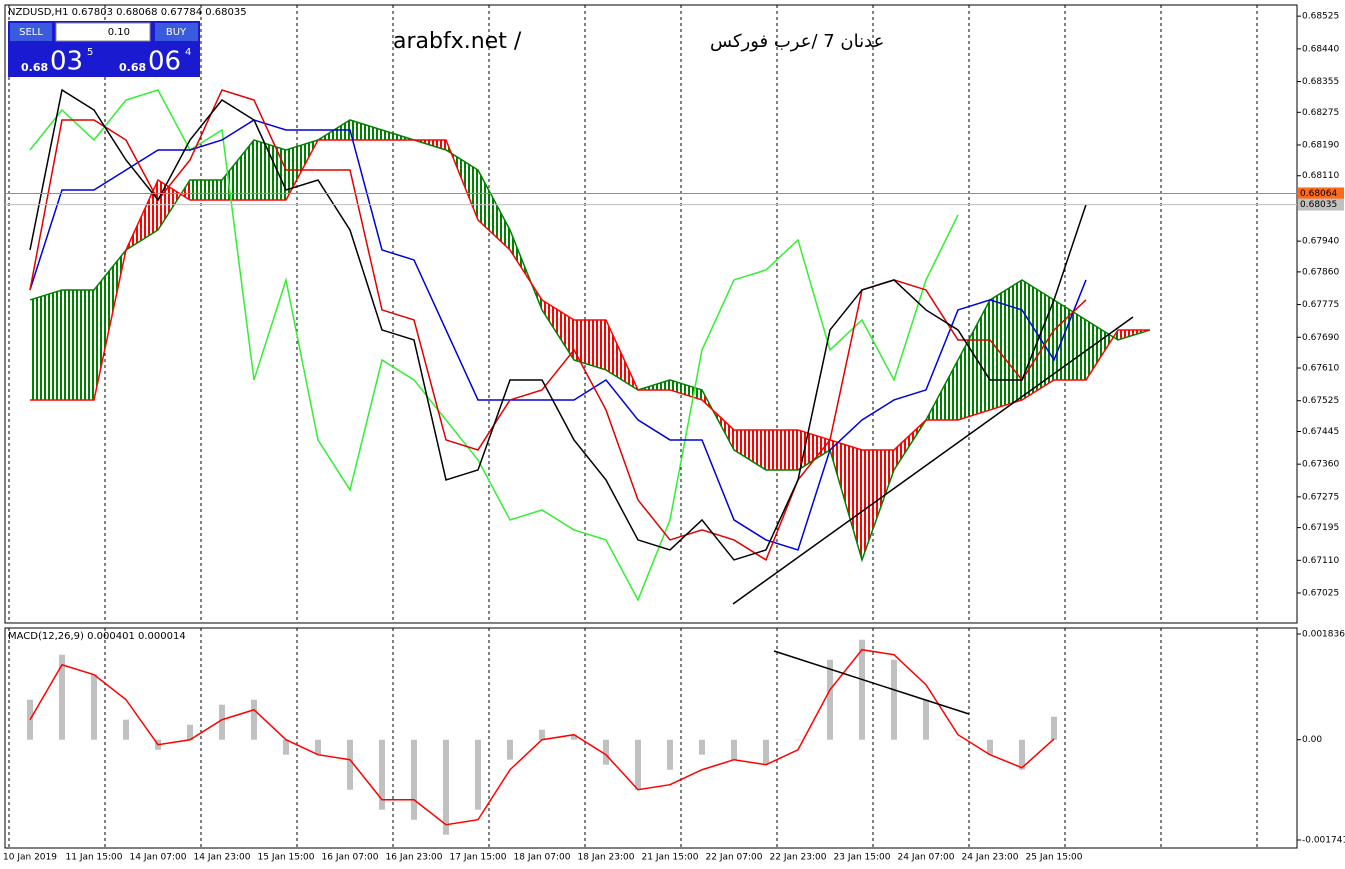  Describe the element at coordinates (478, 858) in the screenshot. I see `x-tick-label: 17 Jan 15:00` at that location.